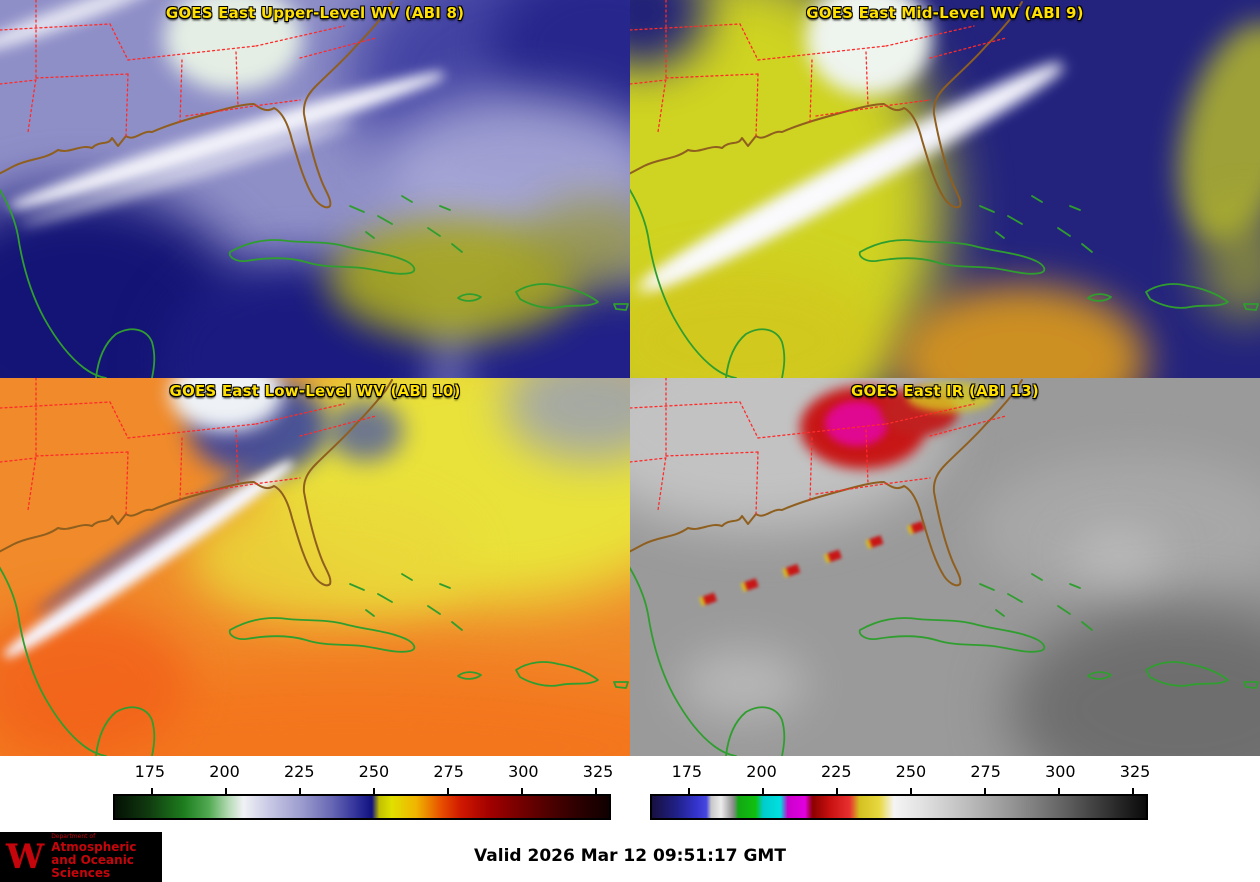  I want to click on ir-colorbar-labels: 175 200 225 250 275 300 325, so click(900, 774).